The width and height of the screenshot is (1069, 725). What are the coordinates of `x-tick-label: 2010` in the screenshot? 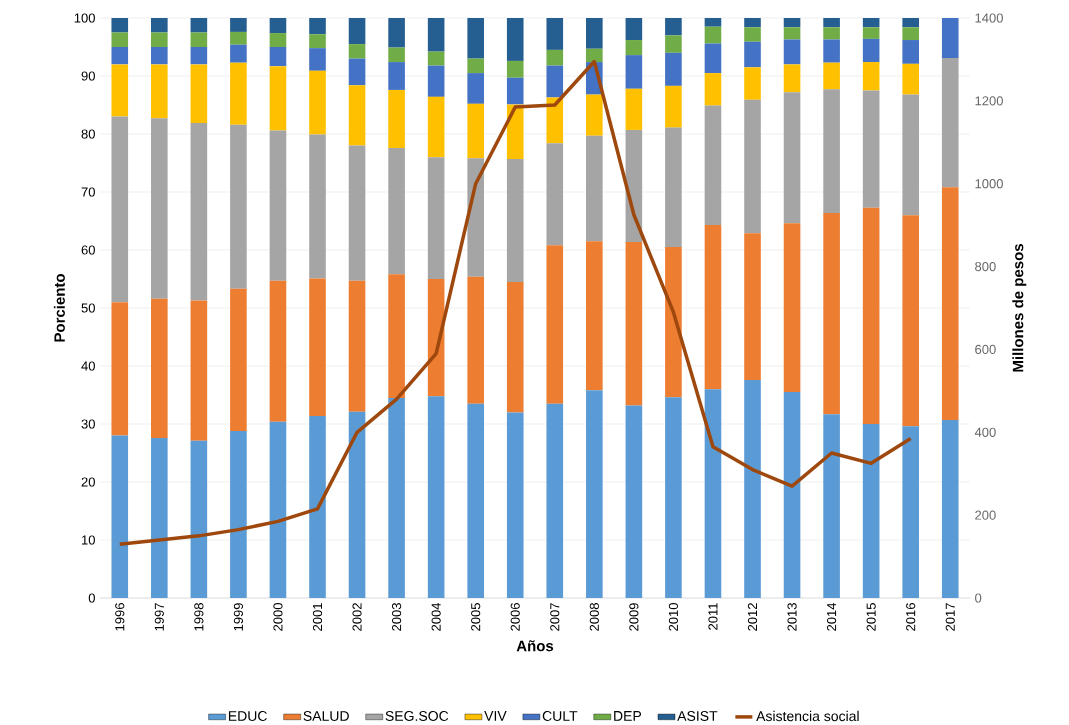 It's located at (673, 617).